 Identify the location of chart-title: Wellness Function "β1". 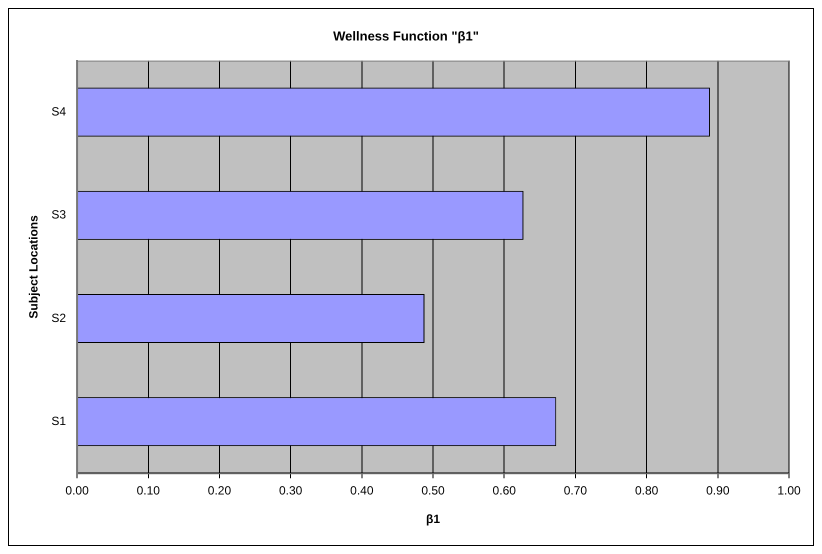
(406, 36).